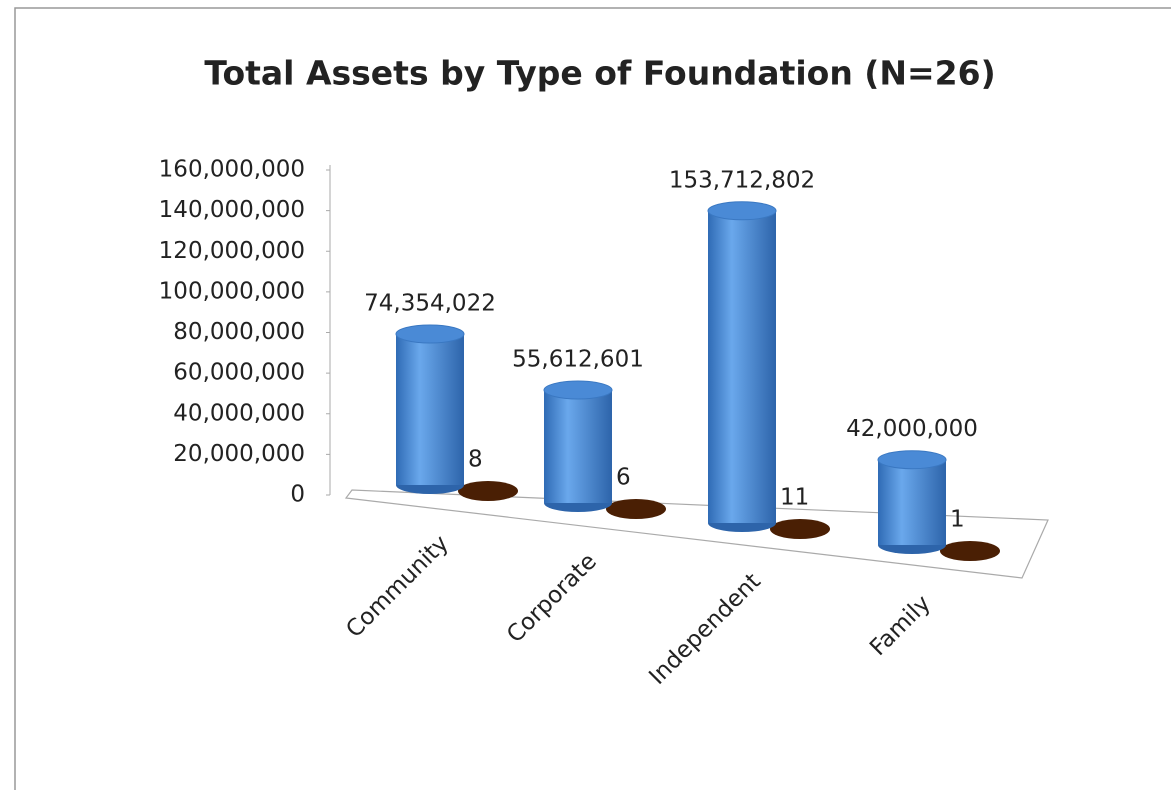  I want to click on y-tick-label: 20,000,000, so click(239, 454).